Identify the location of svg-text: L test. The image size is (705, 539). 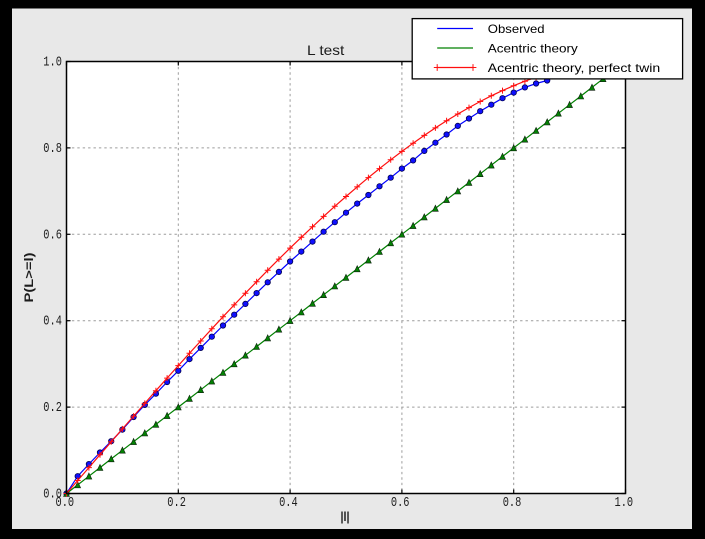
(325, 50).